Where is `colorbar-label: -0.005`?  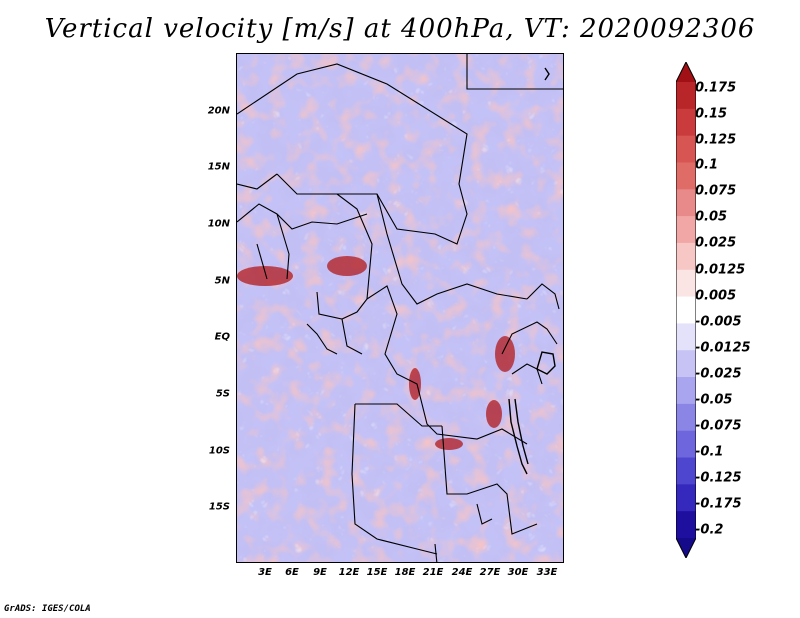 colorbar-label: -0.005 is located at coordinates (718, 322).